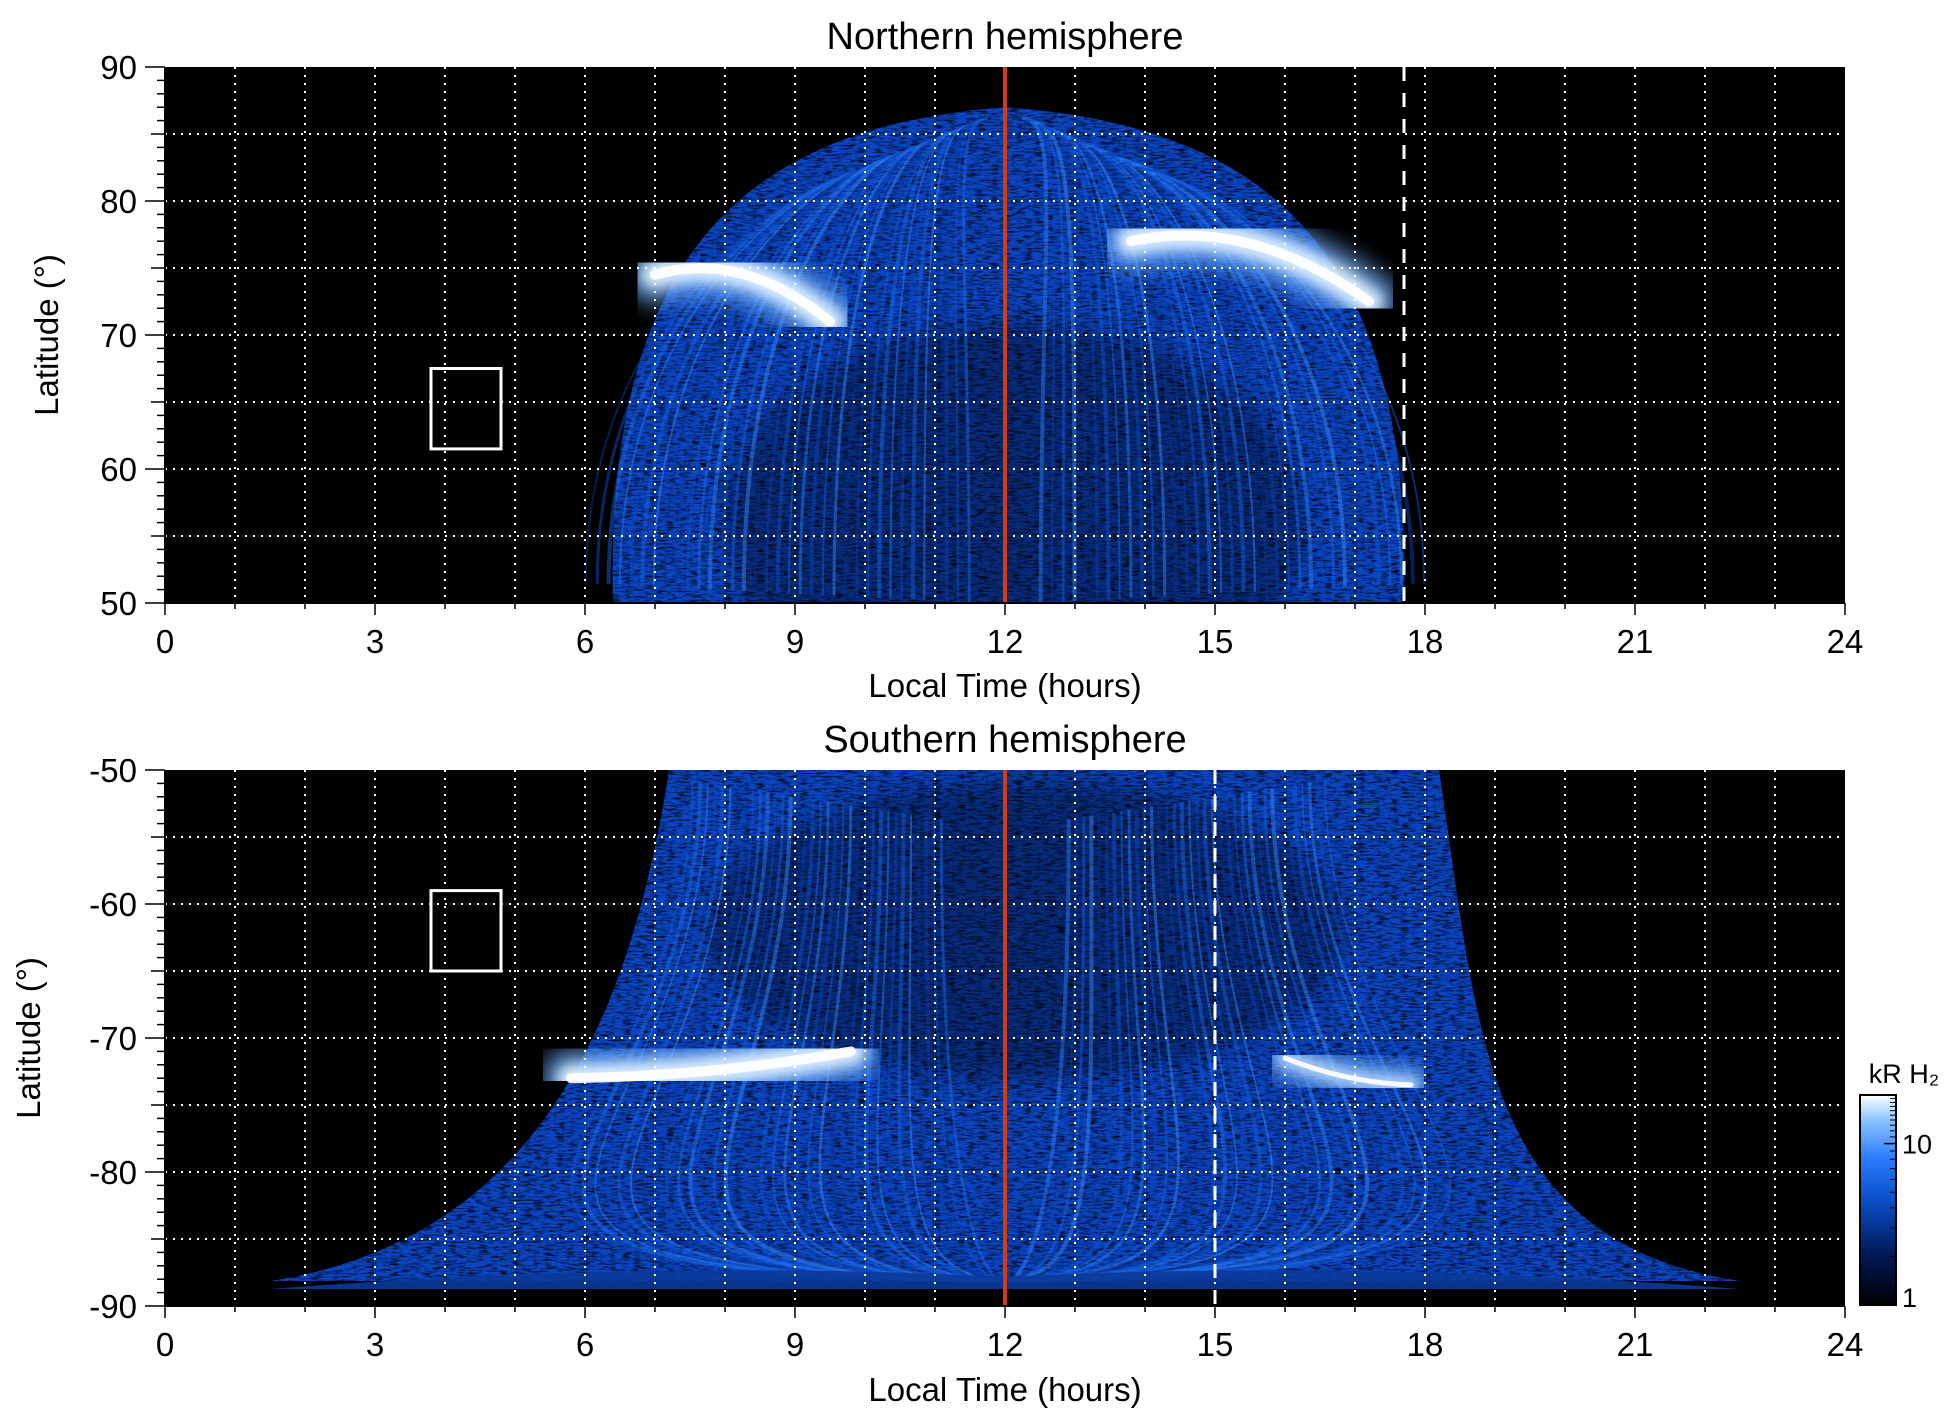 The width and height of the screenshot is (1950, 1423). I want to click on panel-title: Southern hemisphere, so click(1004, 740).